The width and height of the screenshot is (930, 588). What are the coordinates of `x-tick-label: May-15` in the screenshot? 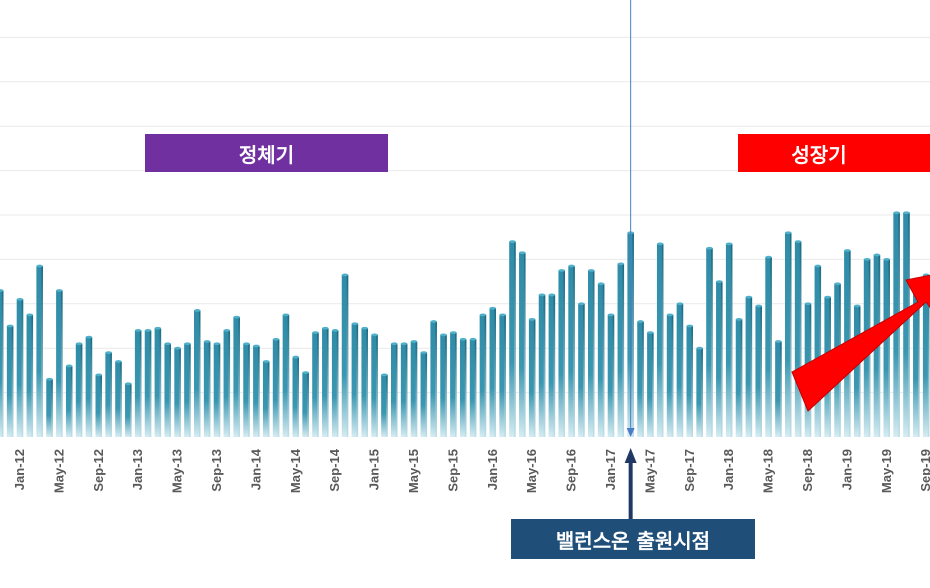 It's located at (413, 471).